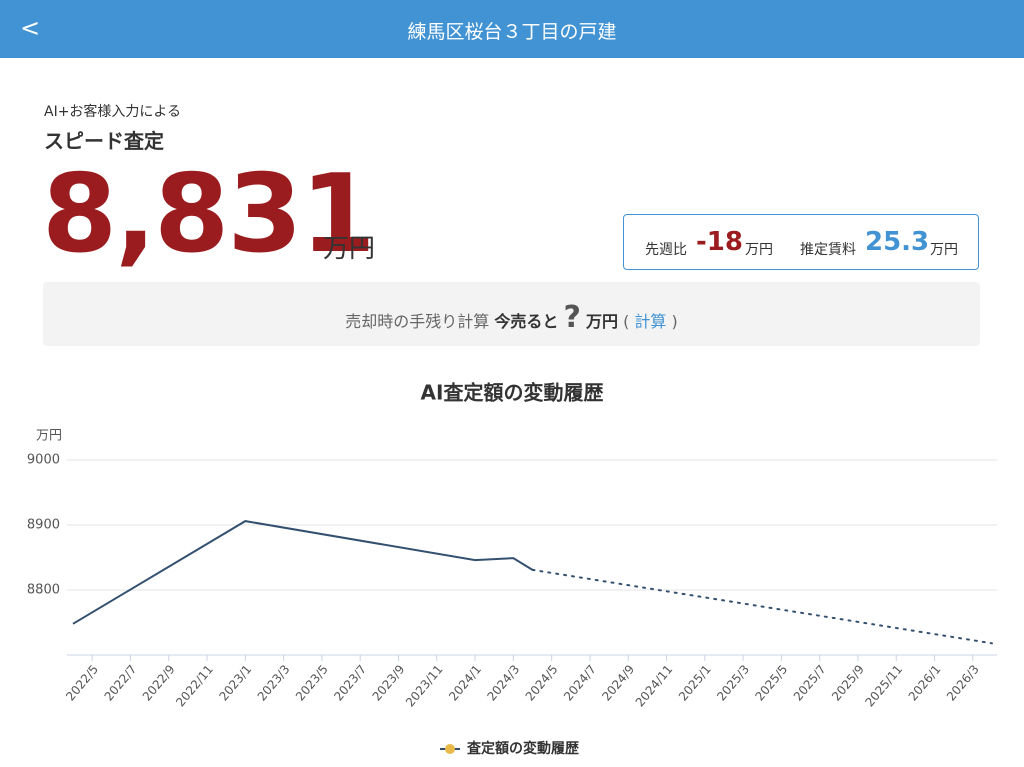 The width and height of the screenshot is (1024, 767). I want to click on header-title: 練馬区桜台３丁目の戸建, so click(512, 32).